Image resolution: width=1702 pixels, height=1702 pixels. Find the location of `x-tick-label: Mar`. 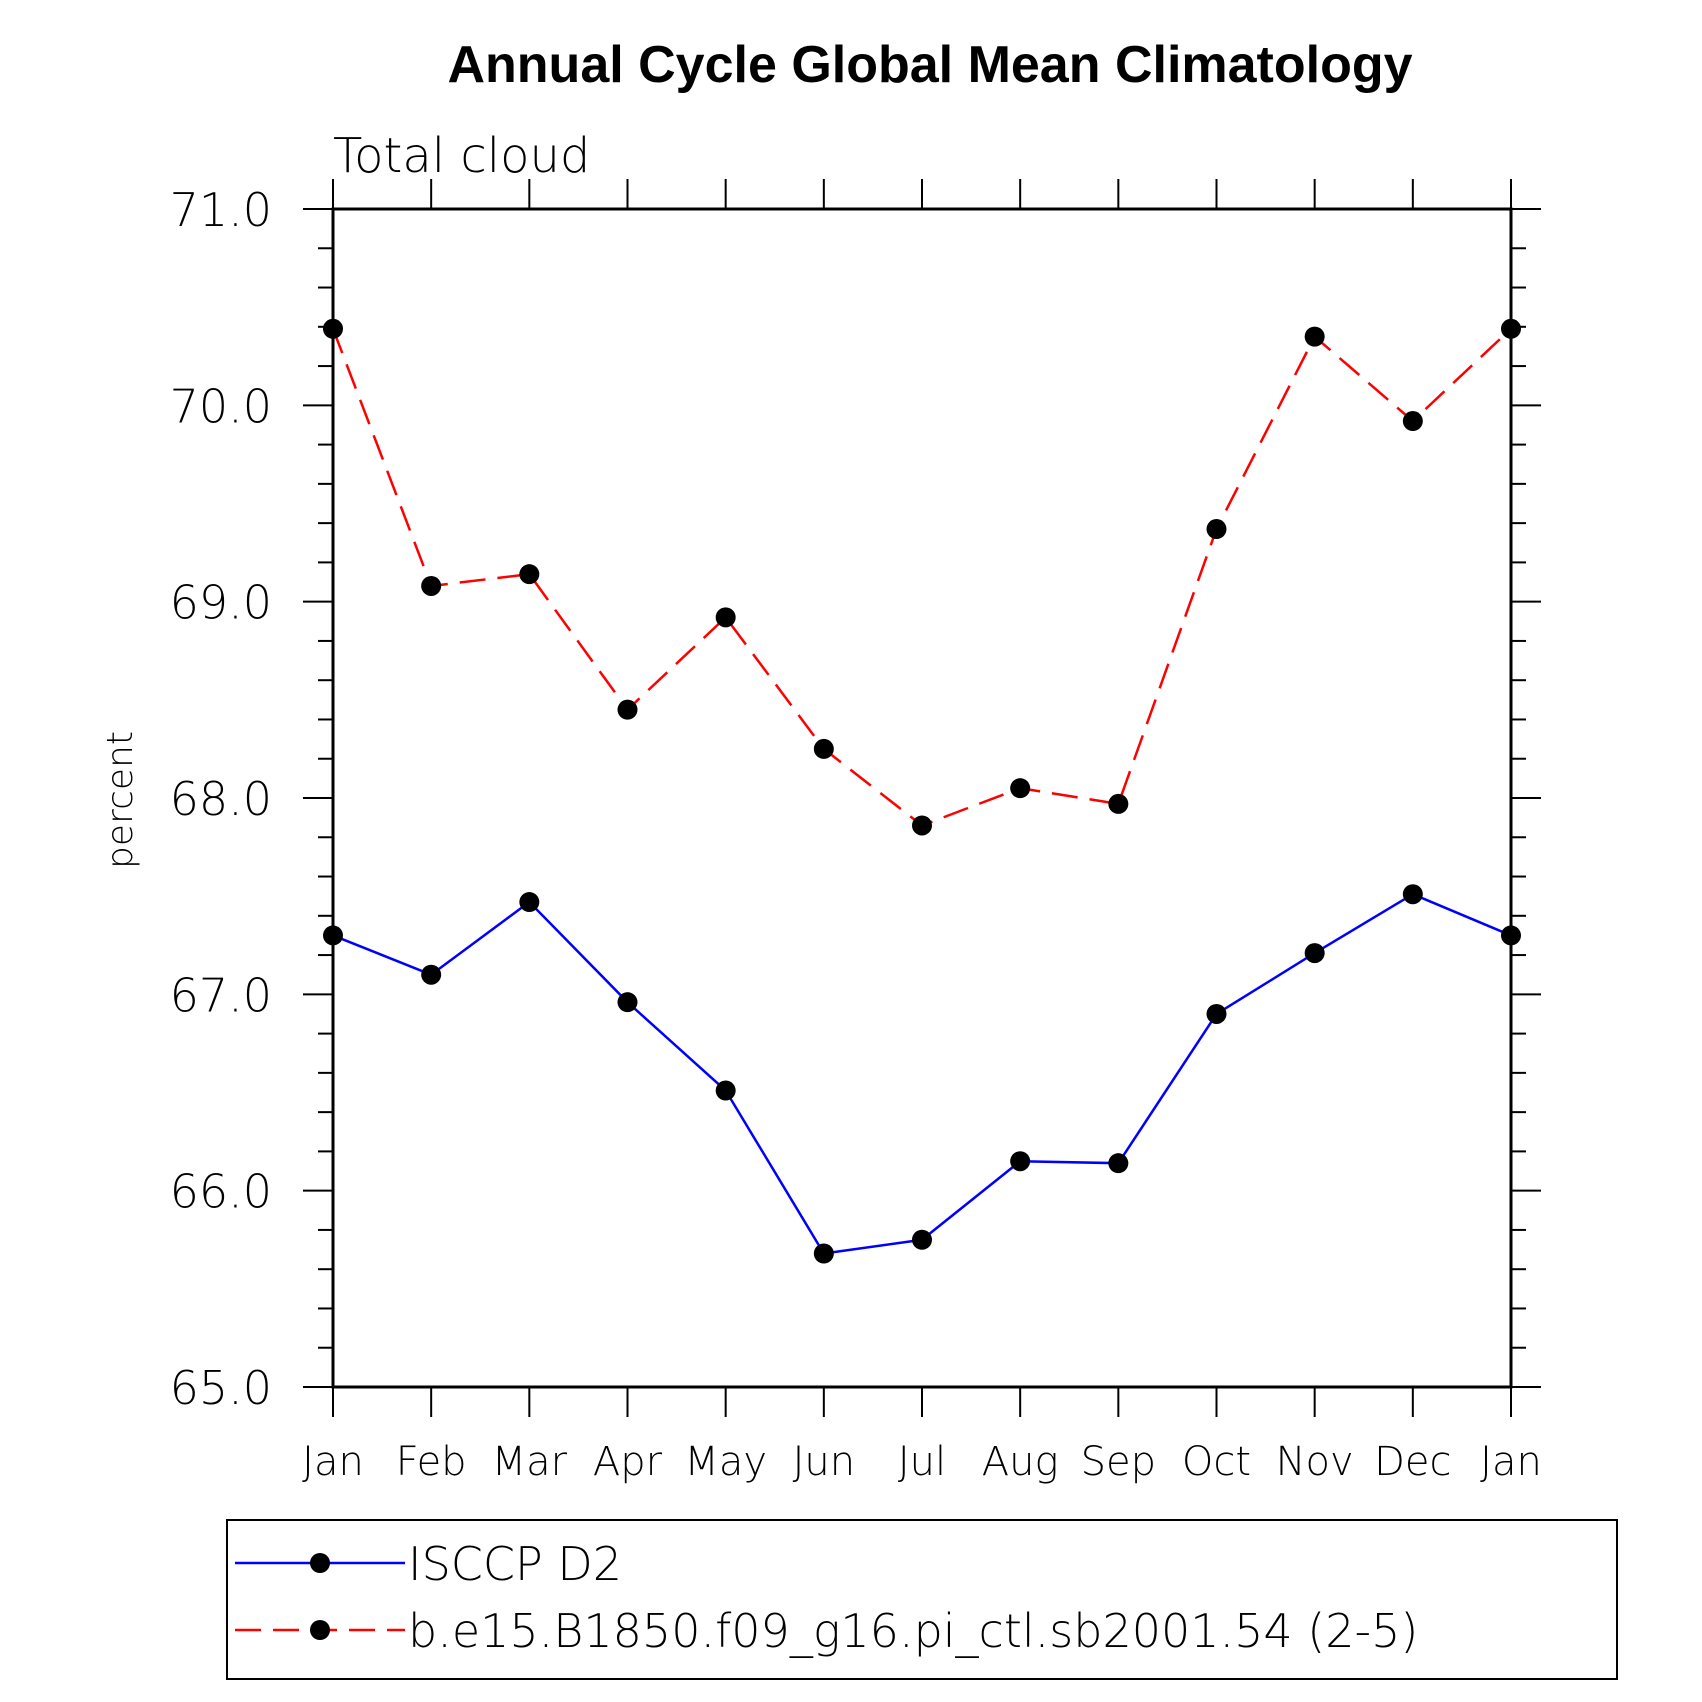

x-tick-label: Mar is located at coordinates (530, 1462).